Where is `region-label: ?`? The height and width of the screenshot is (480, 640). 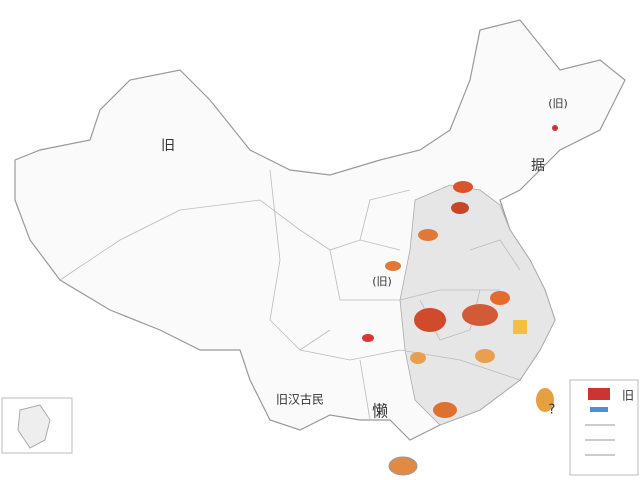
region-label: ? is located at coordinates (552, 410).